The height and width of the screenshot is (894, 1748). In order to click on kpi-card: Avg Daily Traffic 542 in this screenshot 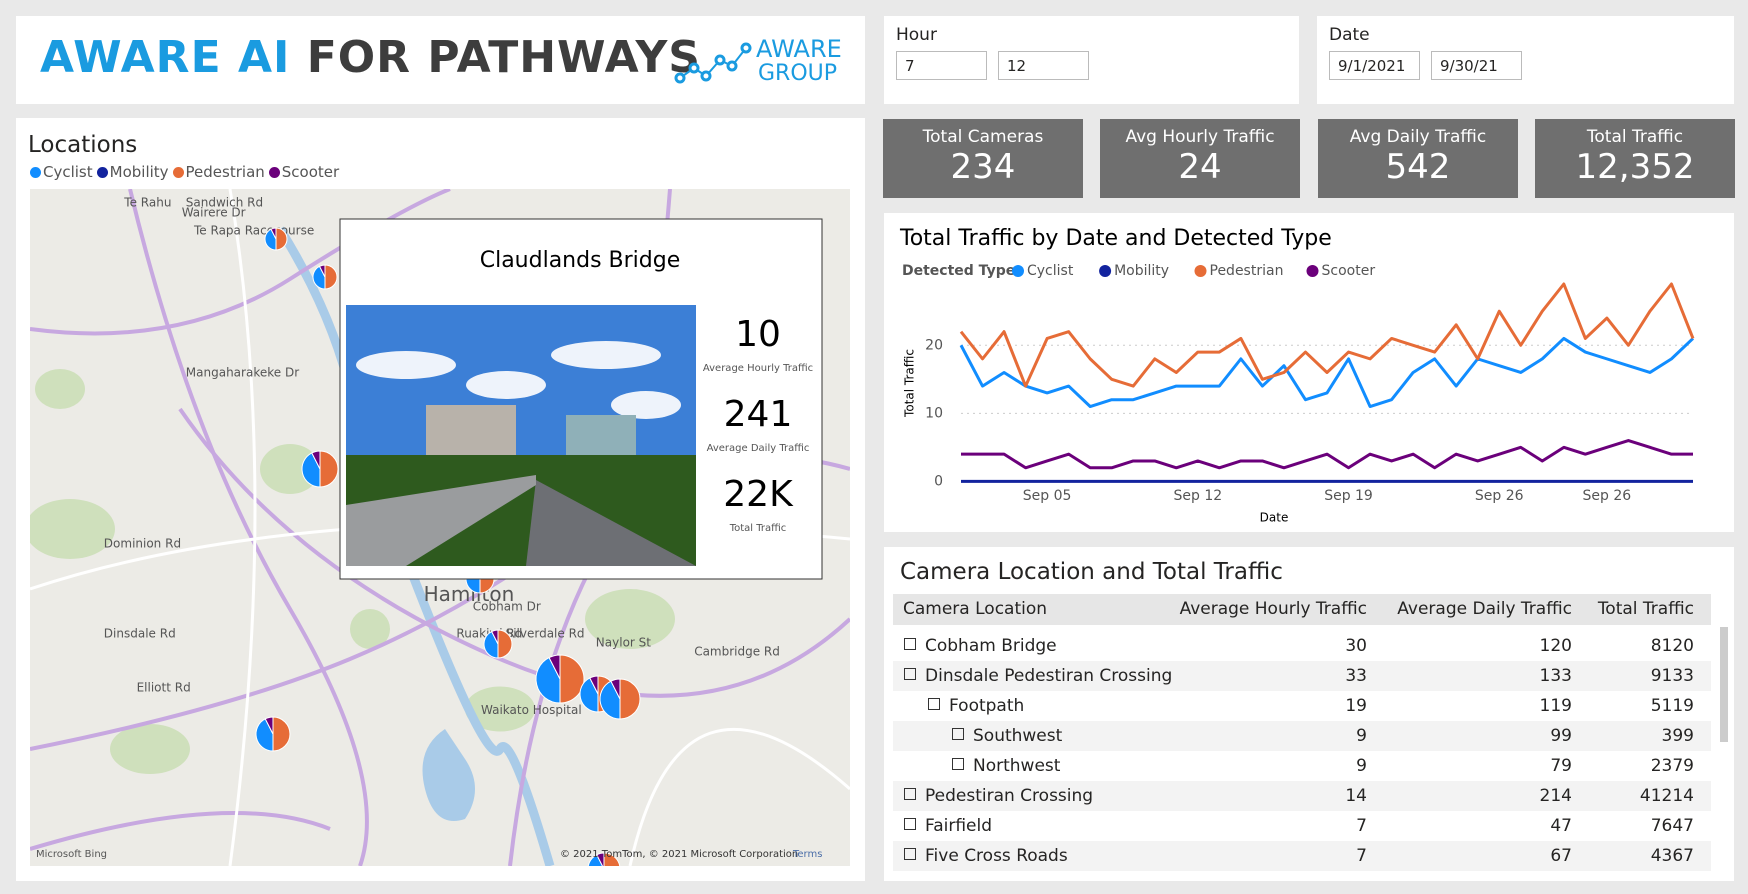, I will do `click(1418, 158)`.